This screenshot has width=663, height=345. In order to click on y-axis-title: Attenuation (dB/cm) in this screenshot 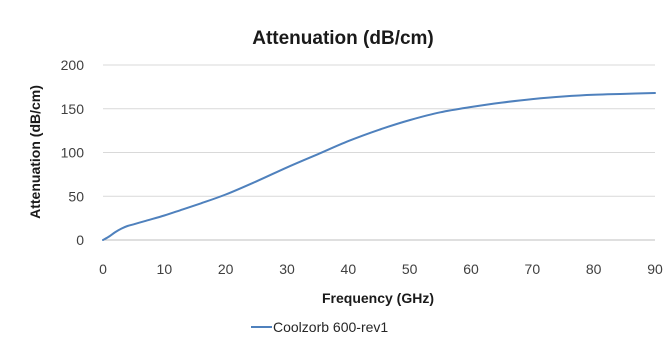, I will do `click(35, 152)`.